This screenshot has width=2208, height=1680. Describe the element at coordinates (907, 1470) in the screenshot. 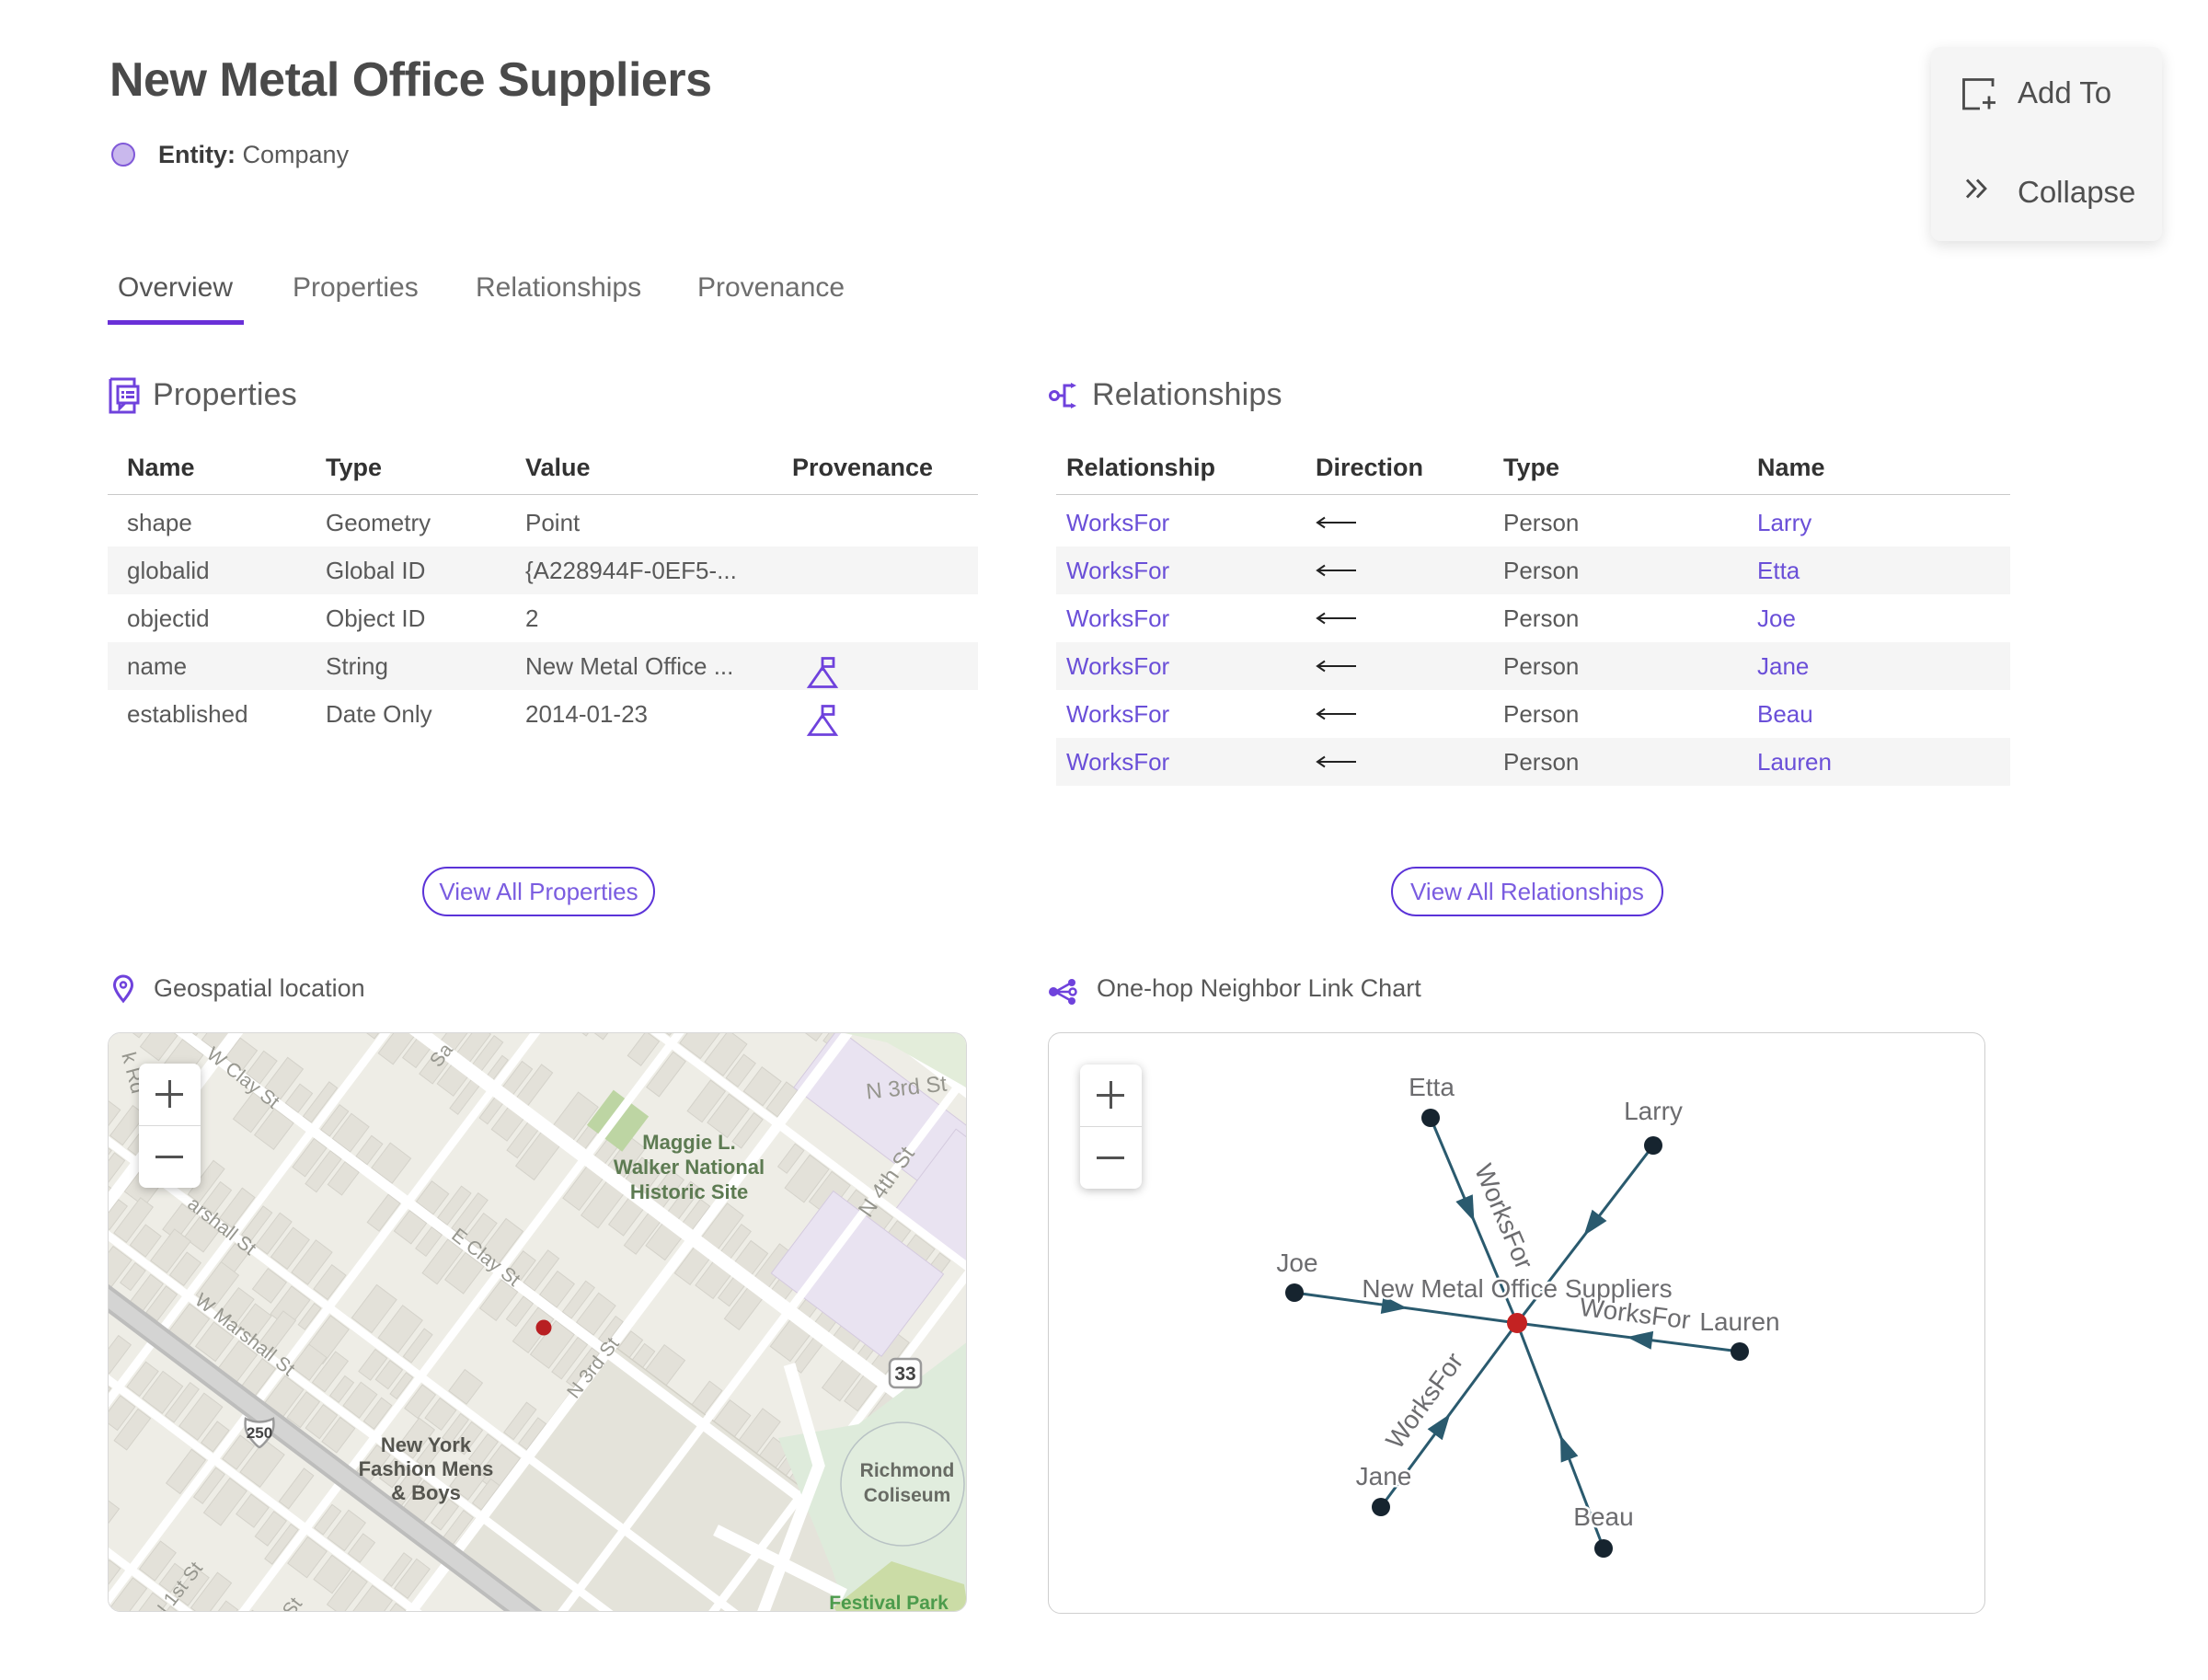

I see `svg-text: Richmond` at that location.